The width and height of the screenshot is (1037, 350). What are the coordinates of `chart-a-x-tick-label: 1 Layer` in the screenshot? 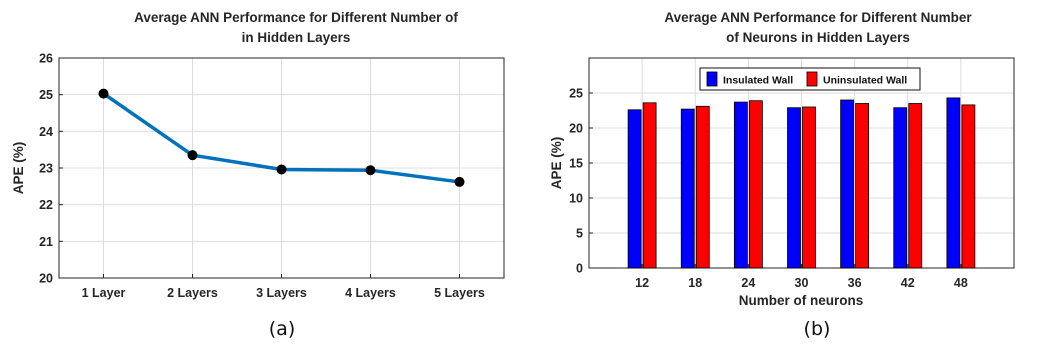 It's located at (104, 293).